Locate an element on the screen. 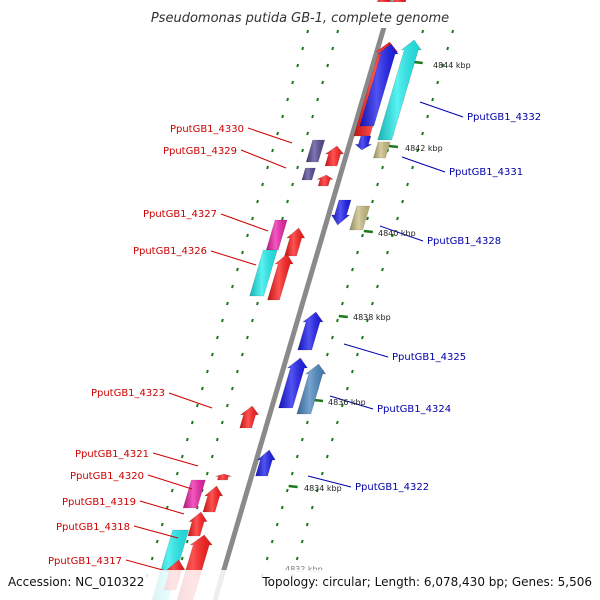  gene-label: PputGB1_4319 is located at coordinates (99, 502).